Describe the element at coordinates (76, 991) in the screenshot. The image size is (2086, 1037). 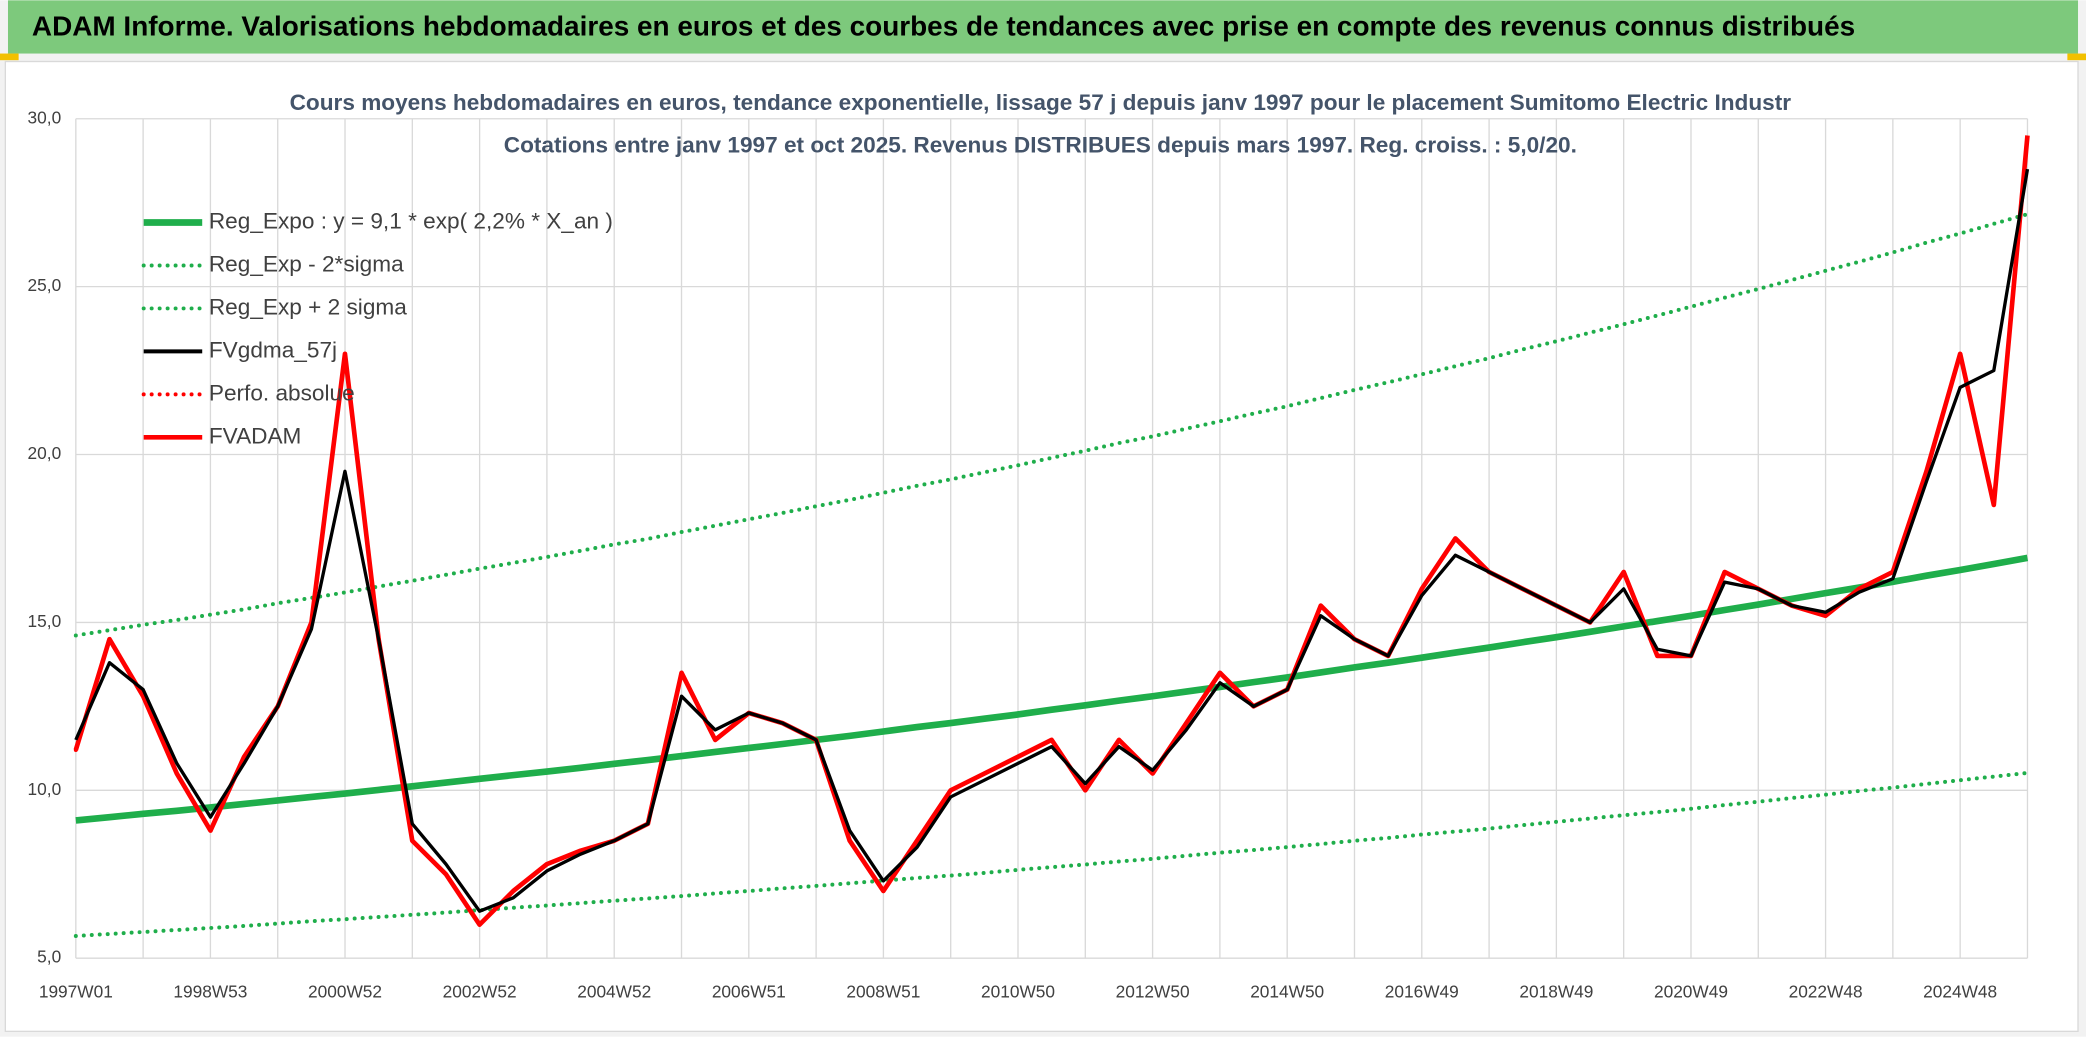
I see `x-tick-label: 1997W01` at that location.